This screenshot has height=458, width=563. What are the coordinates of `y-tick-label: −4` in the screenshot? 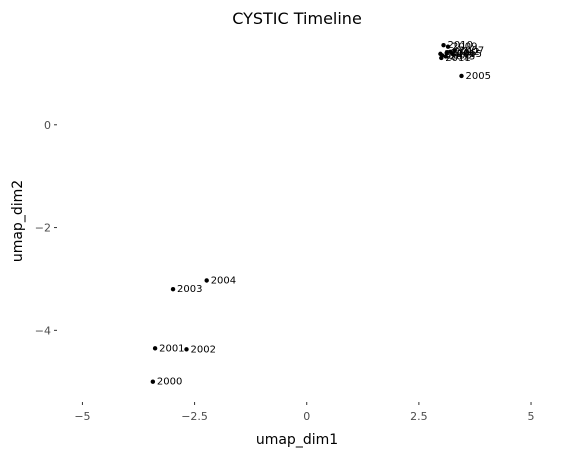 It's located at (43, 330).